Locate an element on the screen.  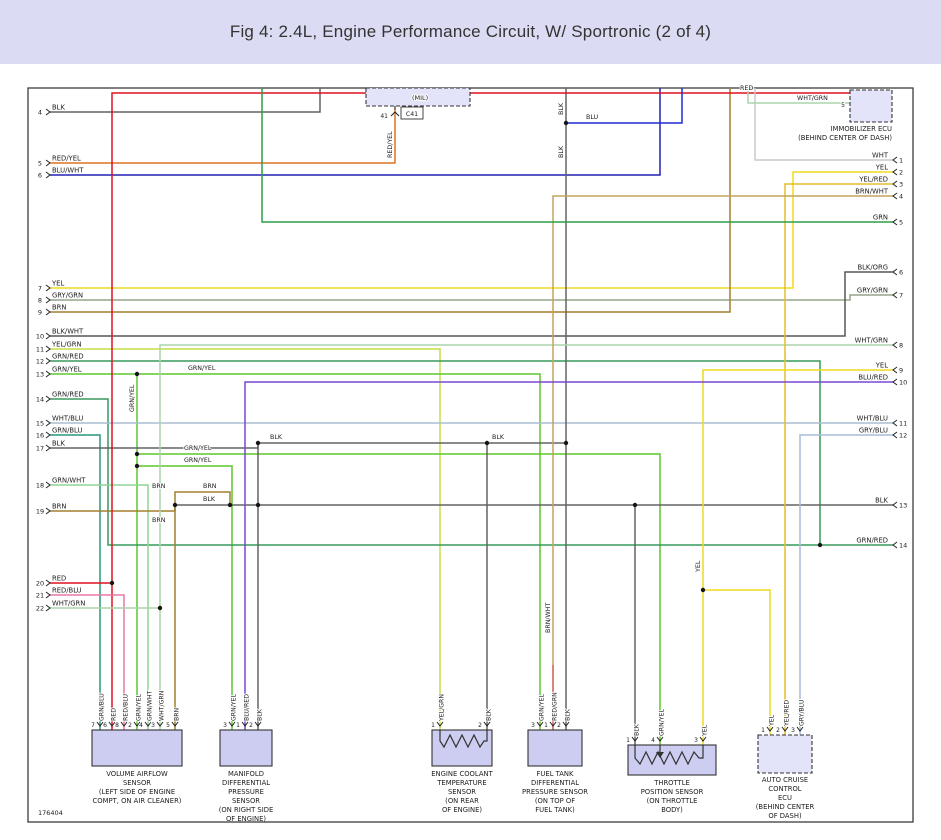
right-pin-label: GRY/GRN is located at coordinates (872, 291).